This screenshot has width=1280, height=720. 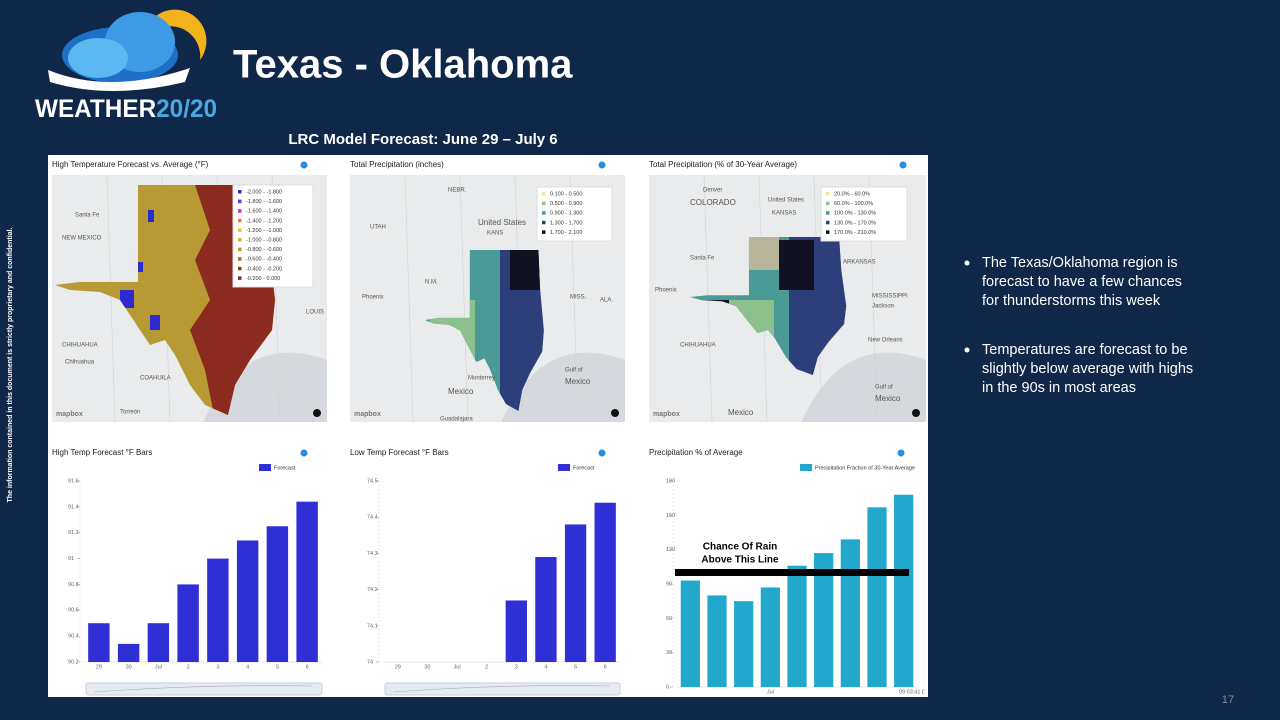 What do you see at coordinates (155, 379) in the screenshot?
I see `map-label: COAHUILA` at bounding box center [155, 379].